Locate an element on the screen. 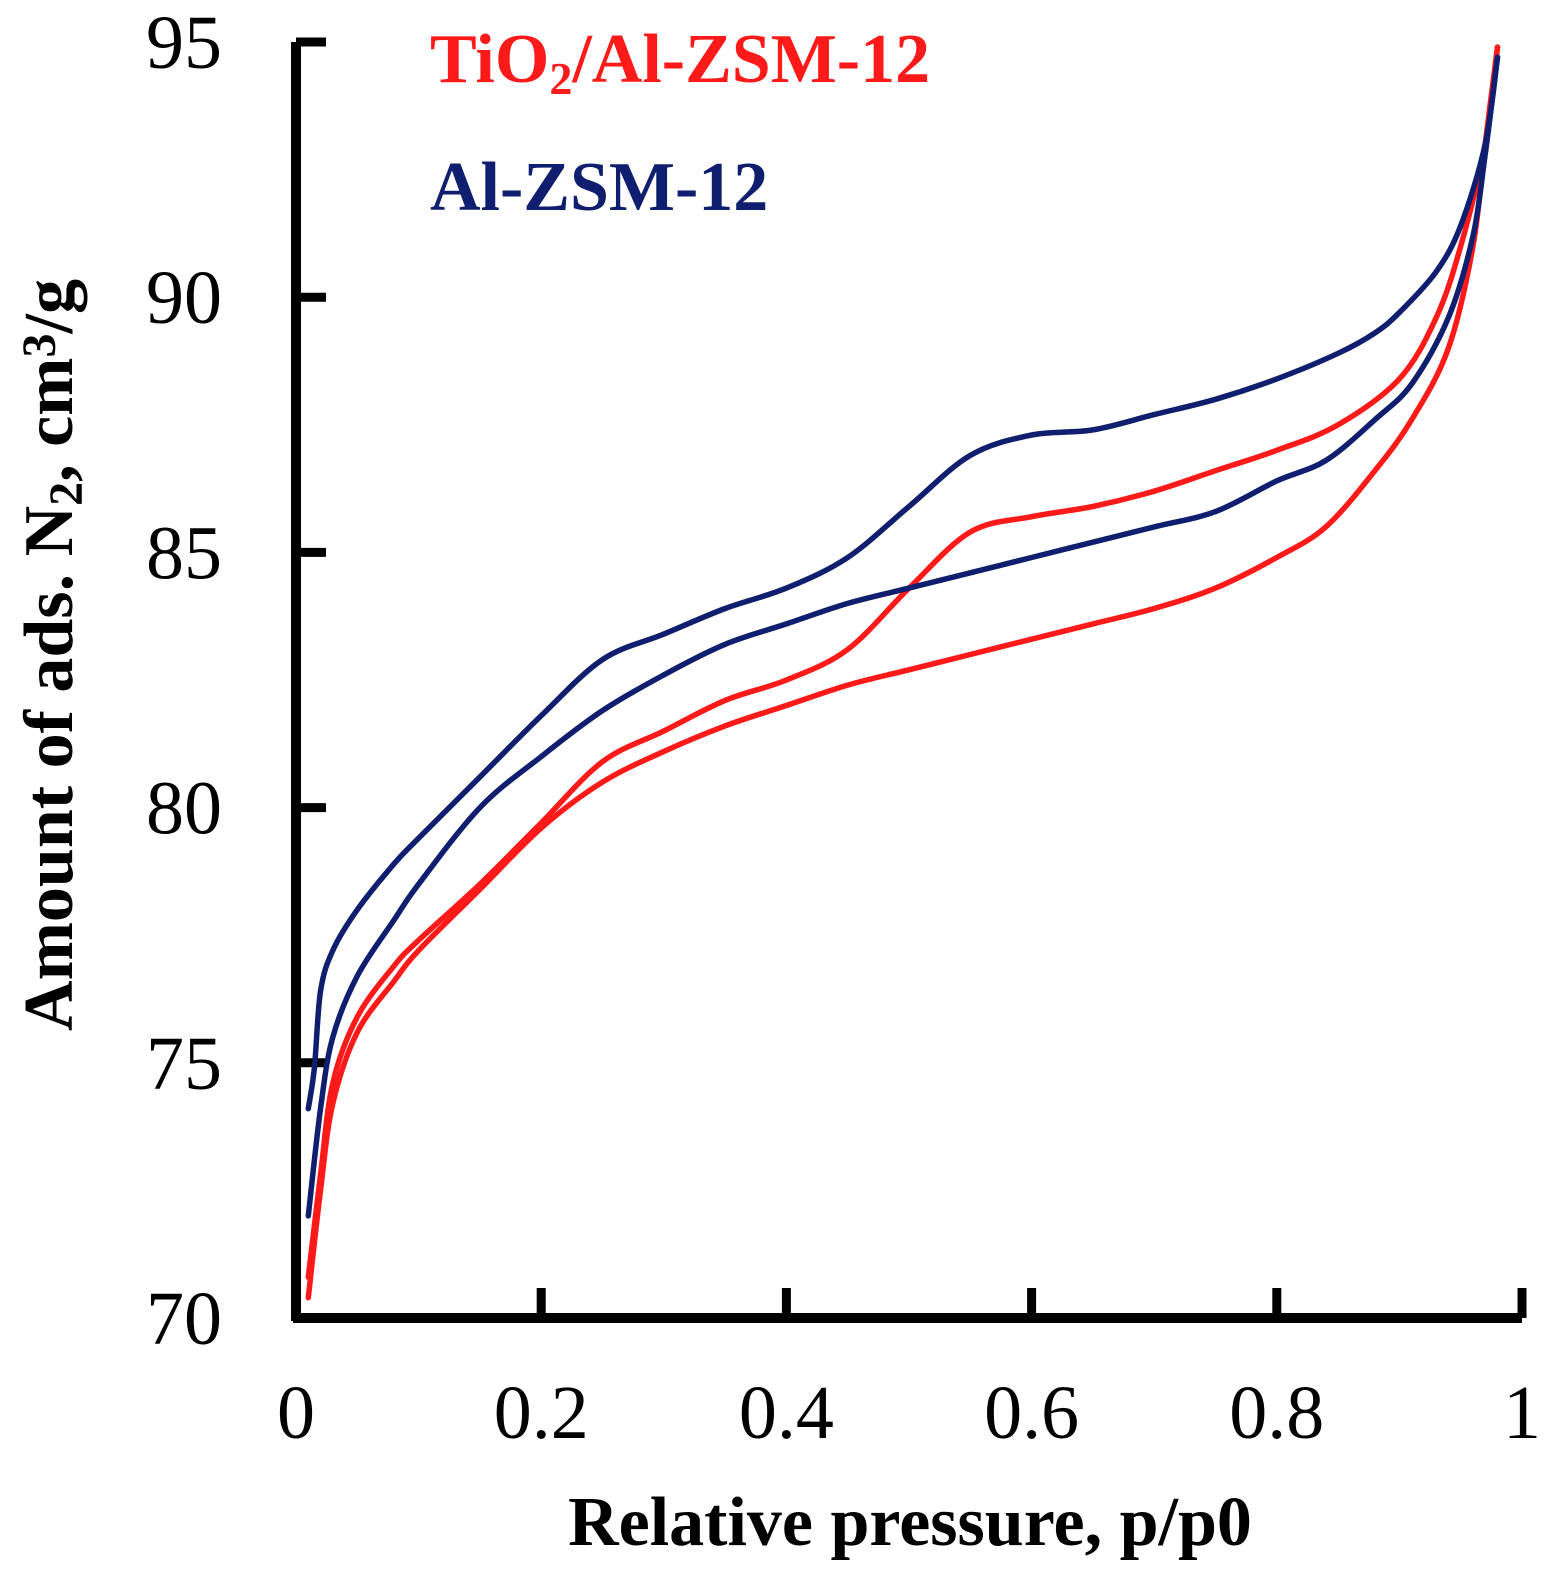  legend-label-part: Al-ZSM-12 is located at coordinates (599, 187).